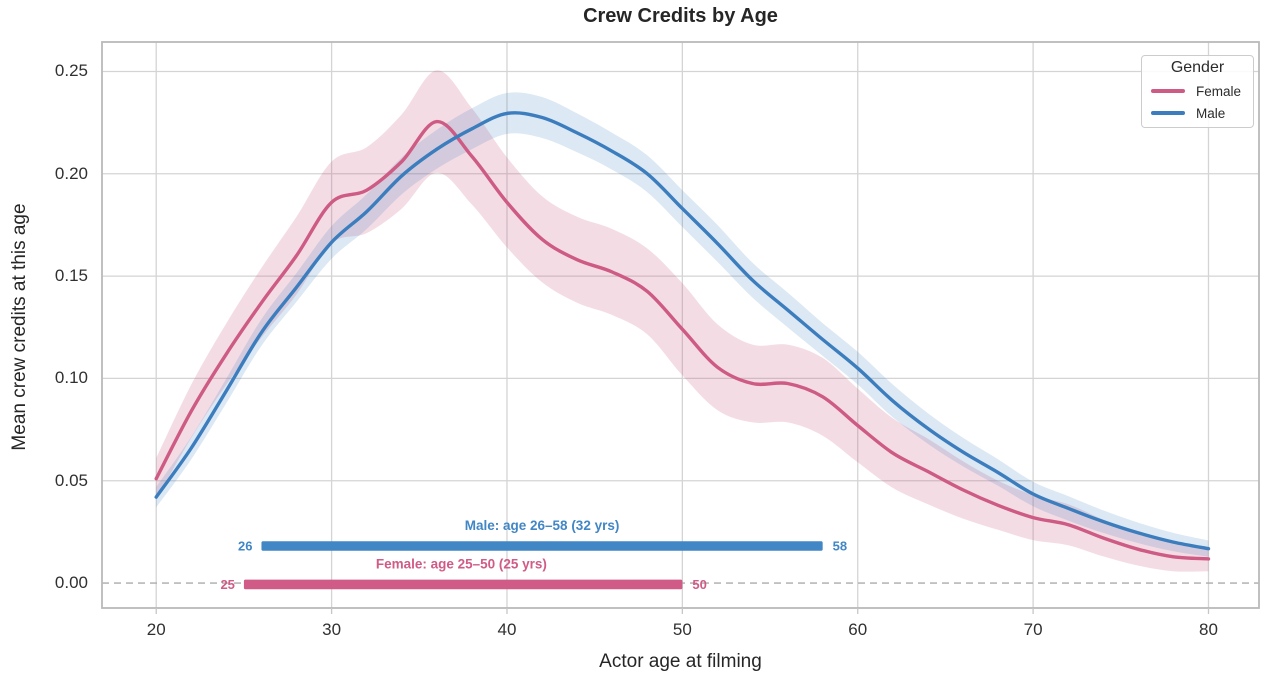  I want to click on y-tick-label: 0.10, so click(71, 378).